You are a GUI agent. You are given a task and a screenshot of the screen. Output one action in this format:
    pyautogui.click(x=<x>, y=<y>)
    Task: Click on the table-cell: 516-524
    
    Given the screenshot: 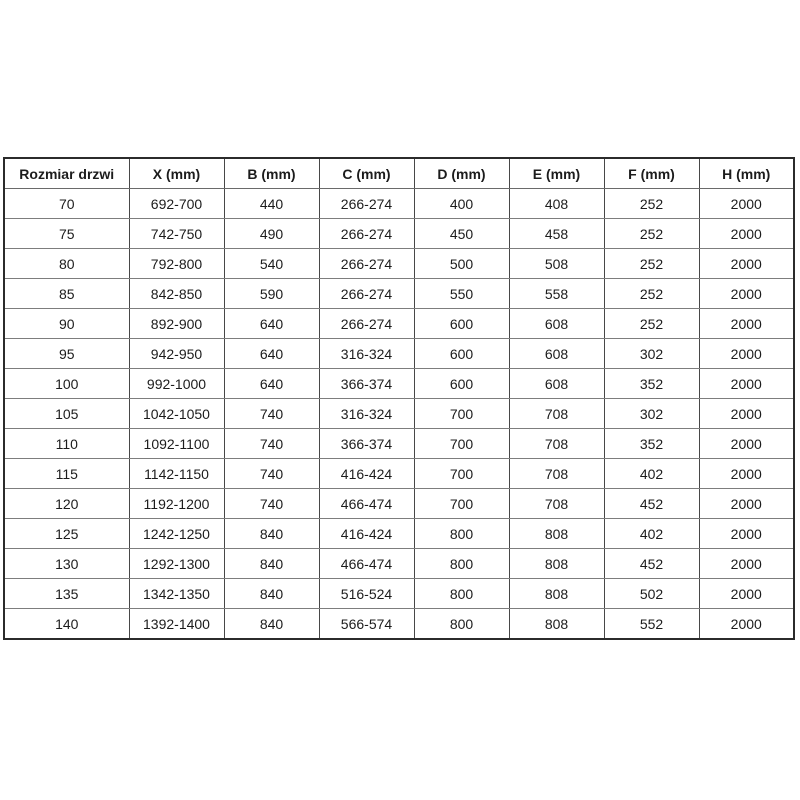 What is the action you would take?
    pyautogui.click(x=366, y=593)
    